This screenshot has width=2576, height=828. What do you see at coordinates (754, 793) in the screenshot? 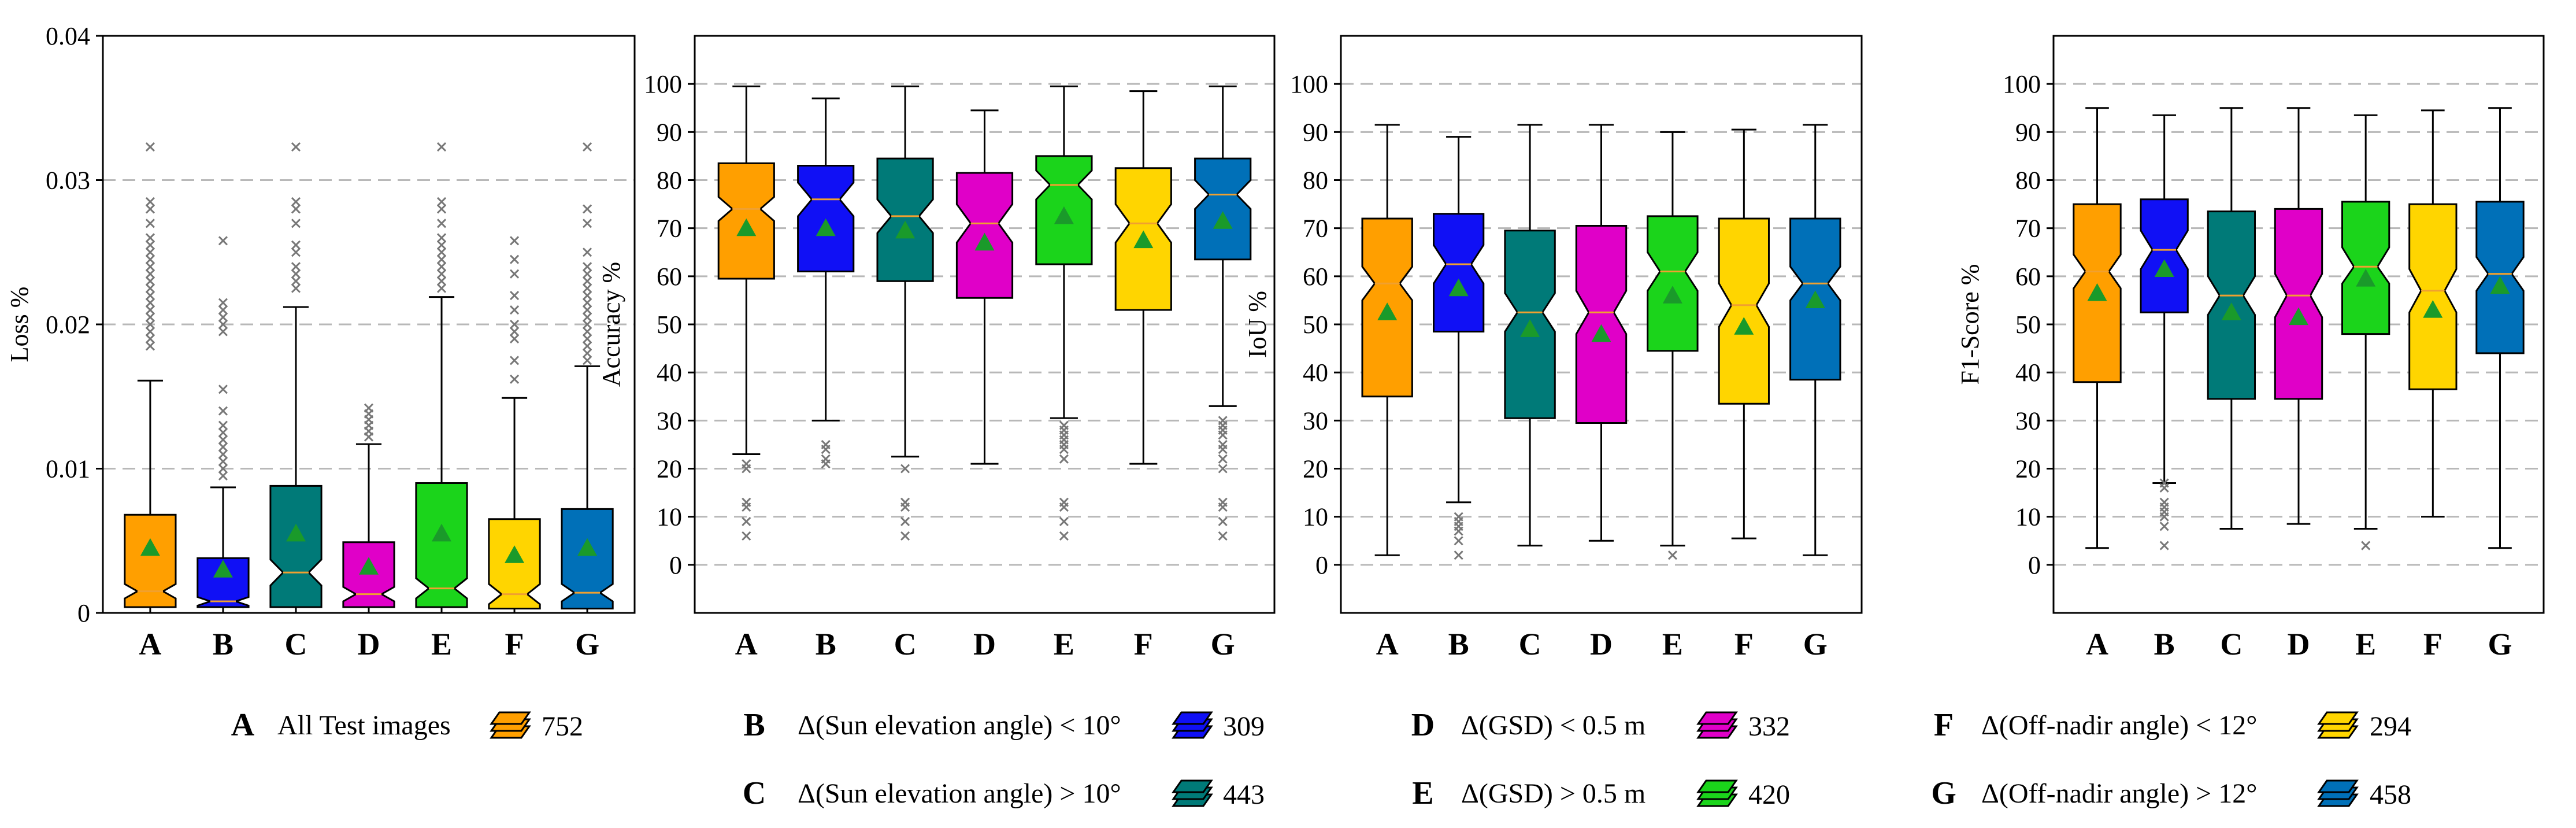
I see `legend-letter: C` at bounding box center [754, 793].